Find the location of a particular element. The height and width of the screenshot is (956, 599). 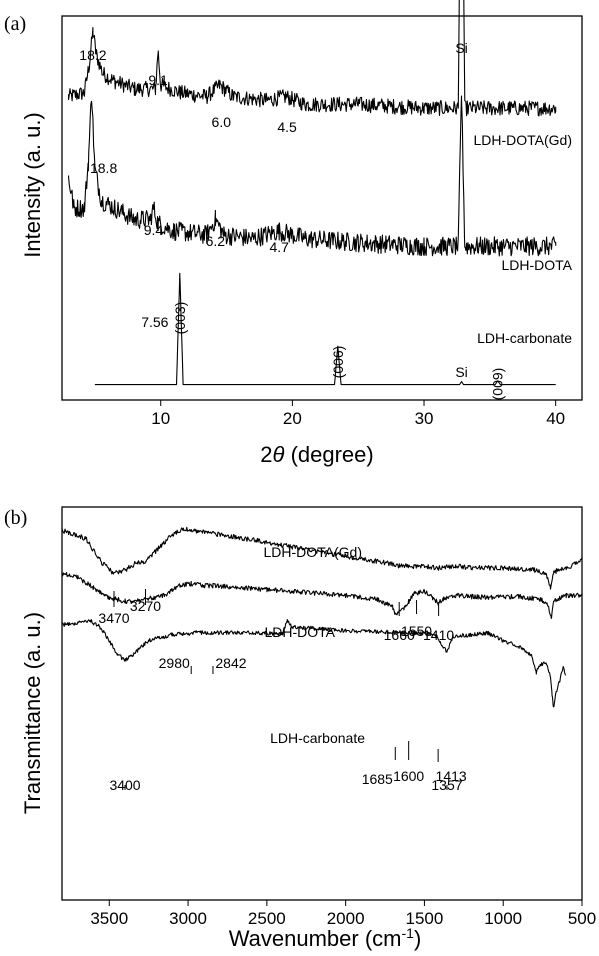

peak-label: 7.56 is located at coordinates (154, 322).